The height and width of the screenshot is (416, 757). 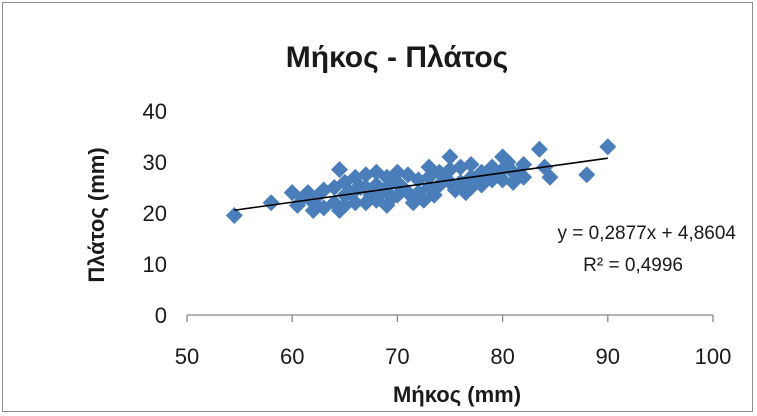 I want to click on trendline, so click(x=421, y=184).